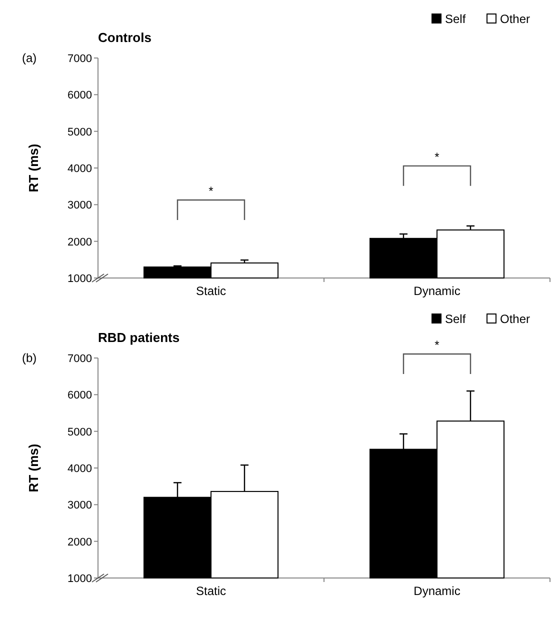  I want to click on text: (b), so click(29, 358).